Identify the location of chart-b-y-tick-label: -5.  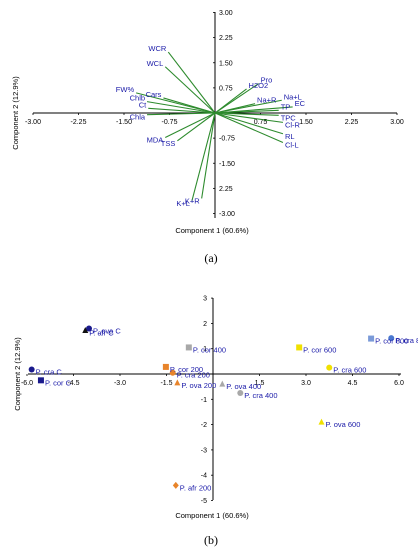
(204, 501).